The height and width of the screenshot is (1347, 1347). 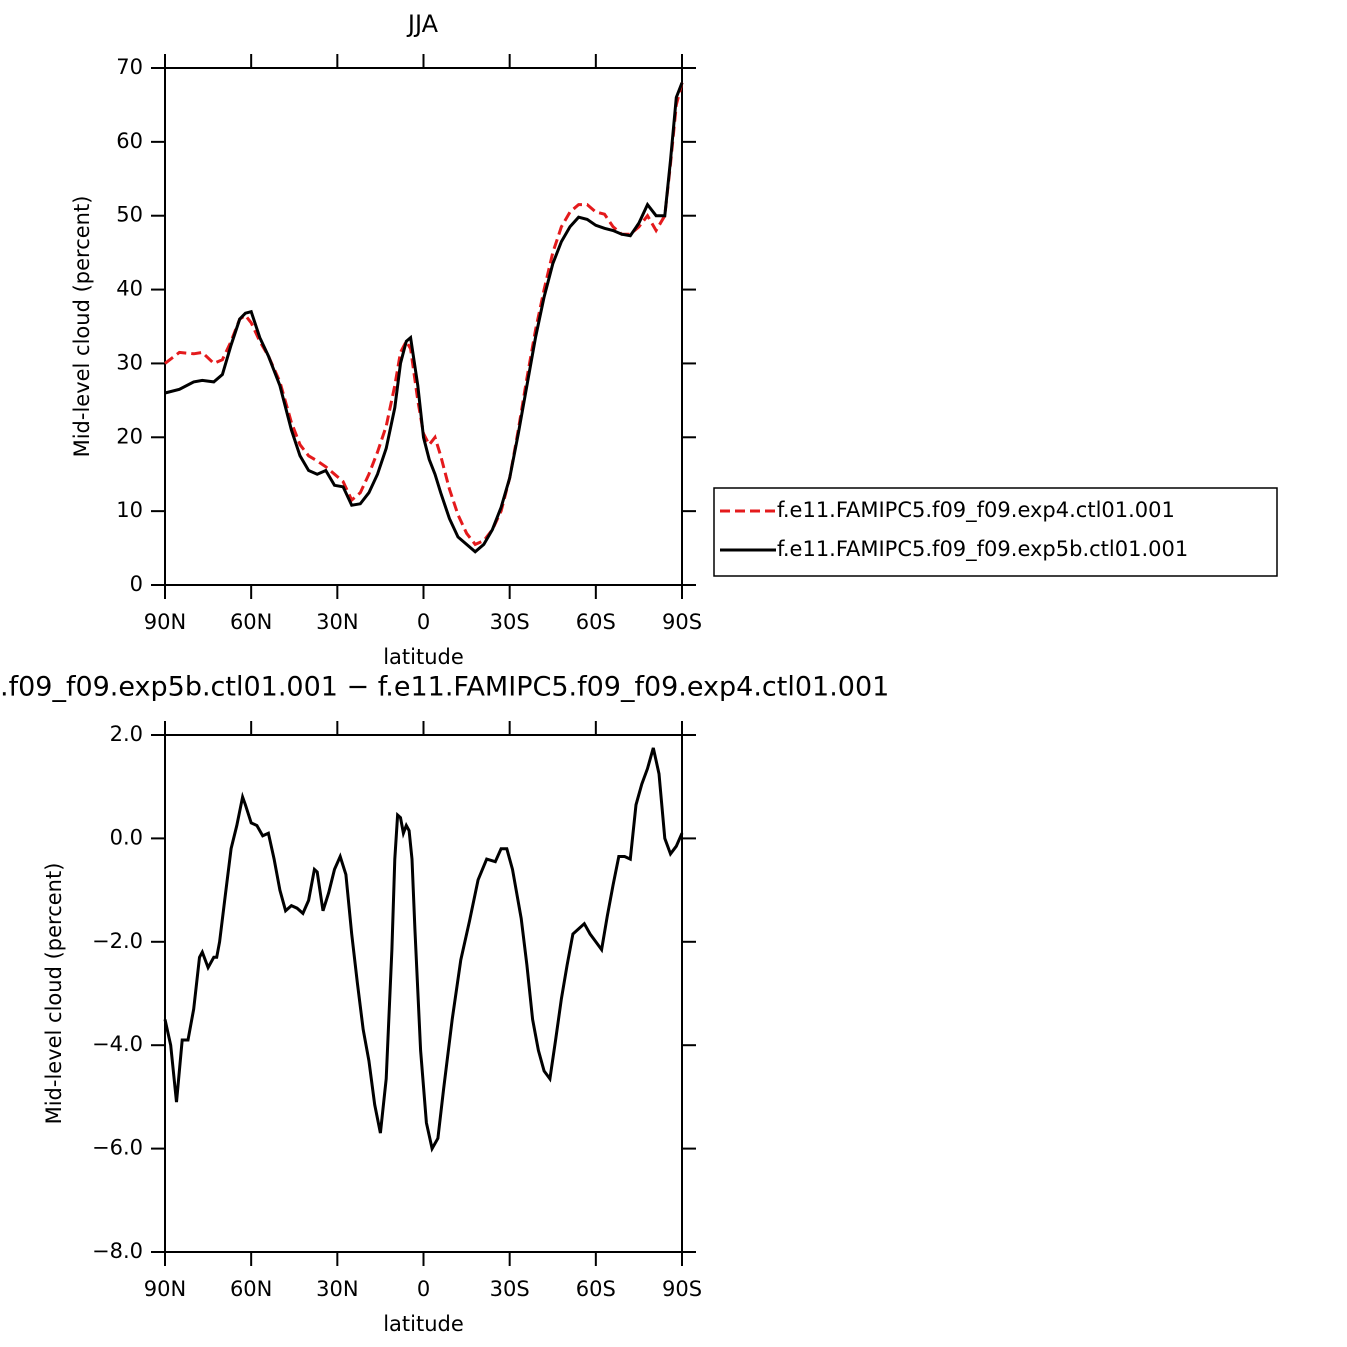 What do you see at coordinates (129, 215) in the screenshot?
I see `y-tick-label: 50` at bounding box center [129, 215].